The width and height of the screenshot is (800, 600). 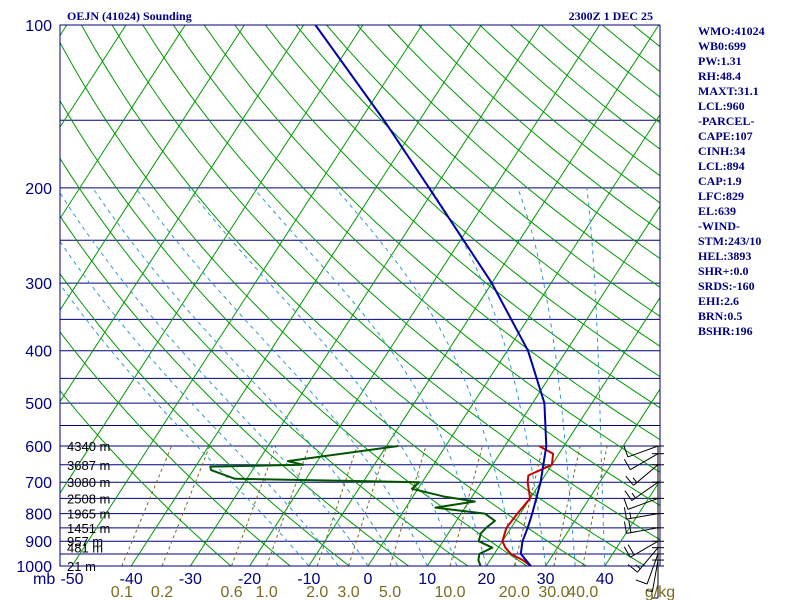 What do you see at coordinates (85, 541) in the screenshot?
I see `height-label: 957 m` at bounding box center [85, 541].